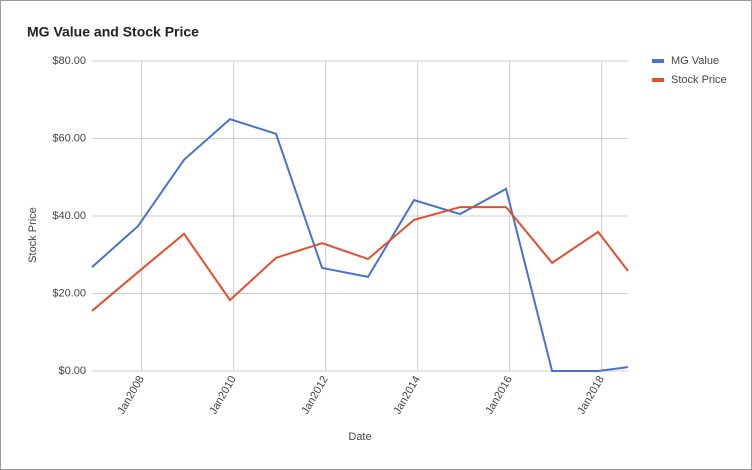 The height and width of the screenshot is (470, 752). What do you see at coordinates (69, 61) in the screenshot?
I see `y-tick-label: $80.00` at bounding box center [69, 61].